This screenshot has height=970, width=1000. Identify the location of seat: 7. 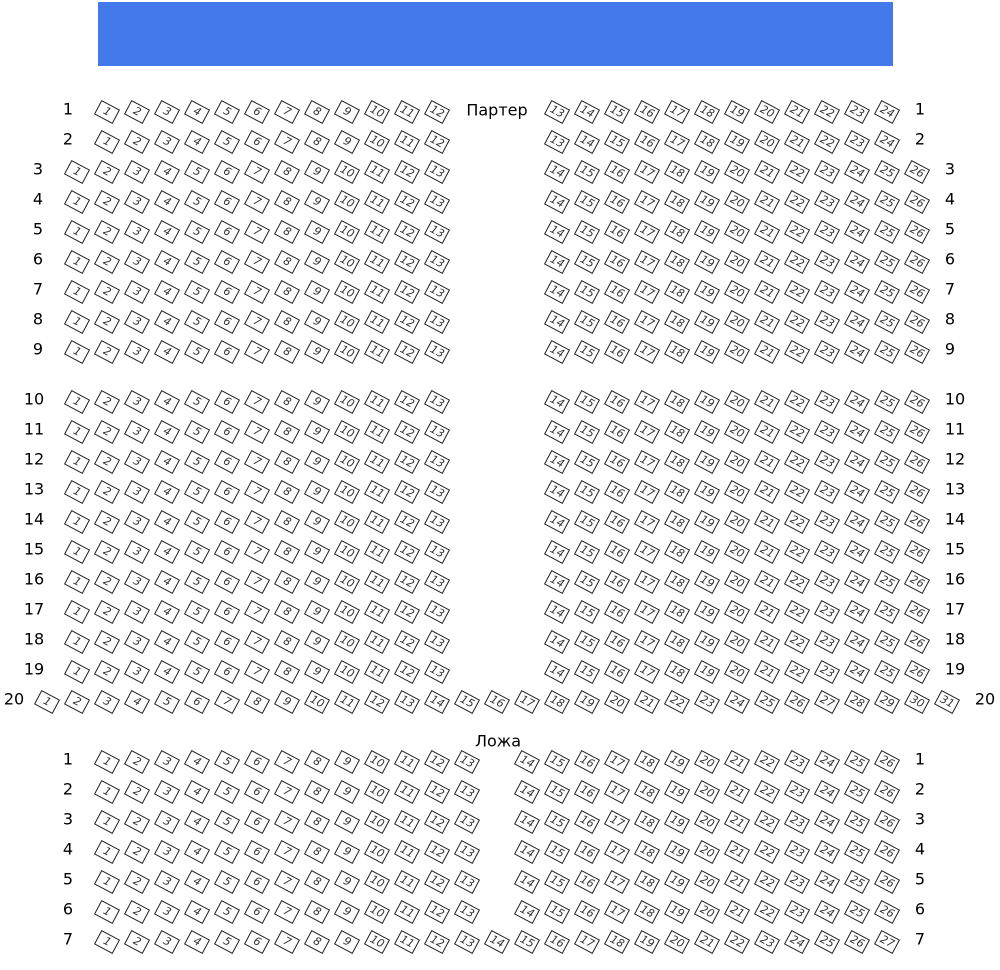
(257, 202).